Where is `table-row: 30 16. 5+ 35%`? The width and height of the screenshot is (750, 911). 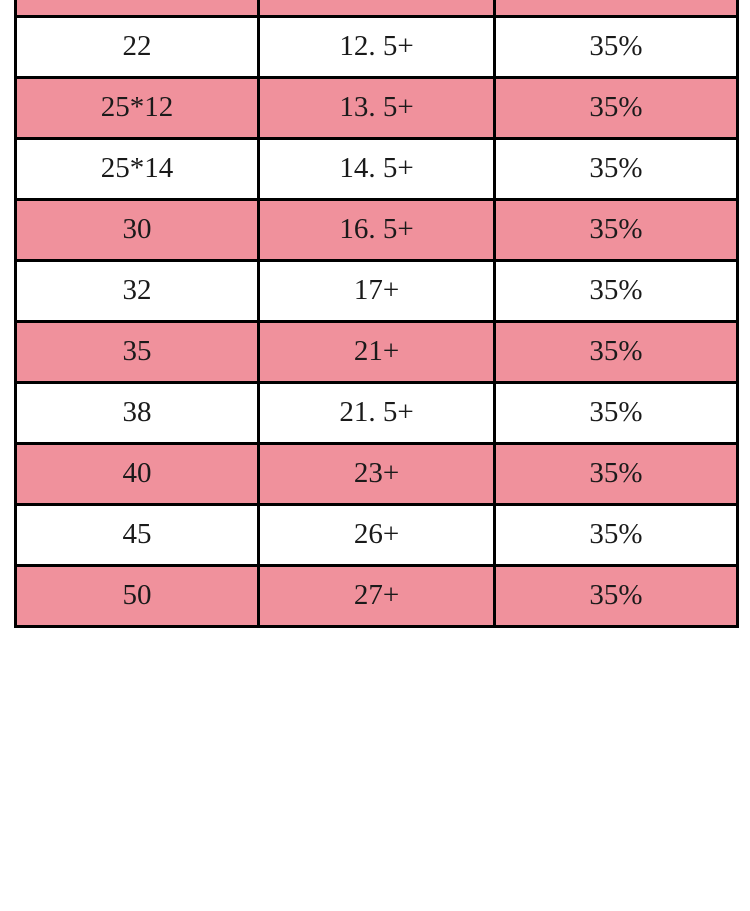 table-row: 30 16. 5+ 35% is located at coordinates (376, 229).